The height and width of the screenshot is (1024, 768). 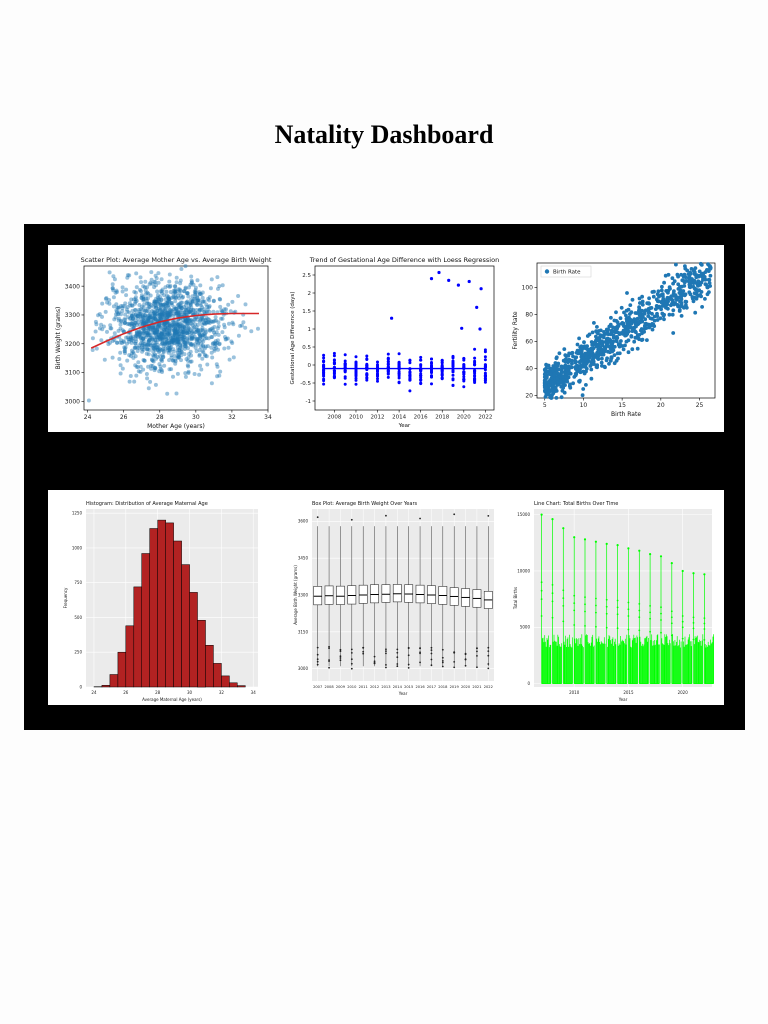 I want to click on y-tick-label: 80, so click(x=529, y=314).